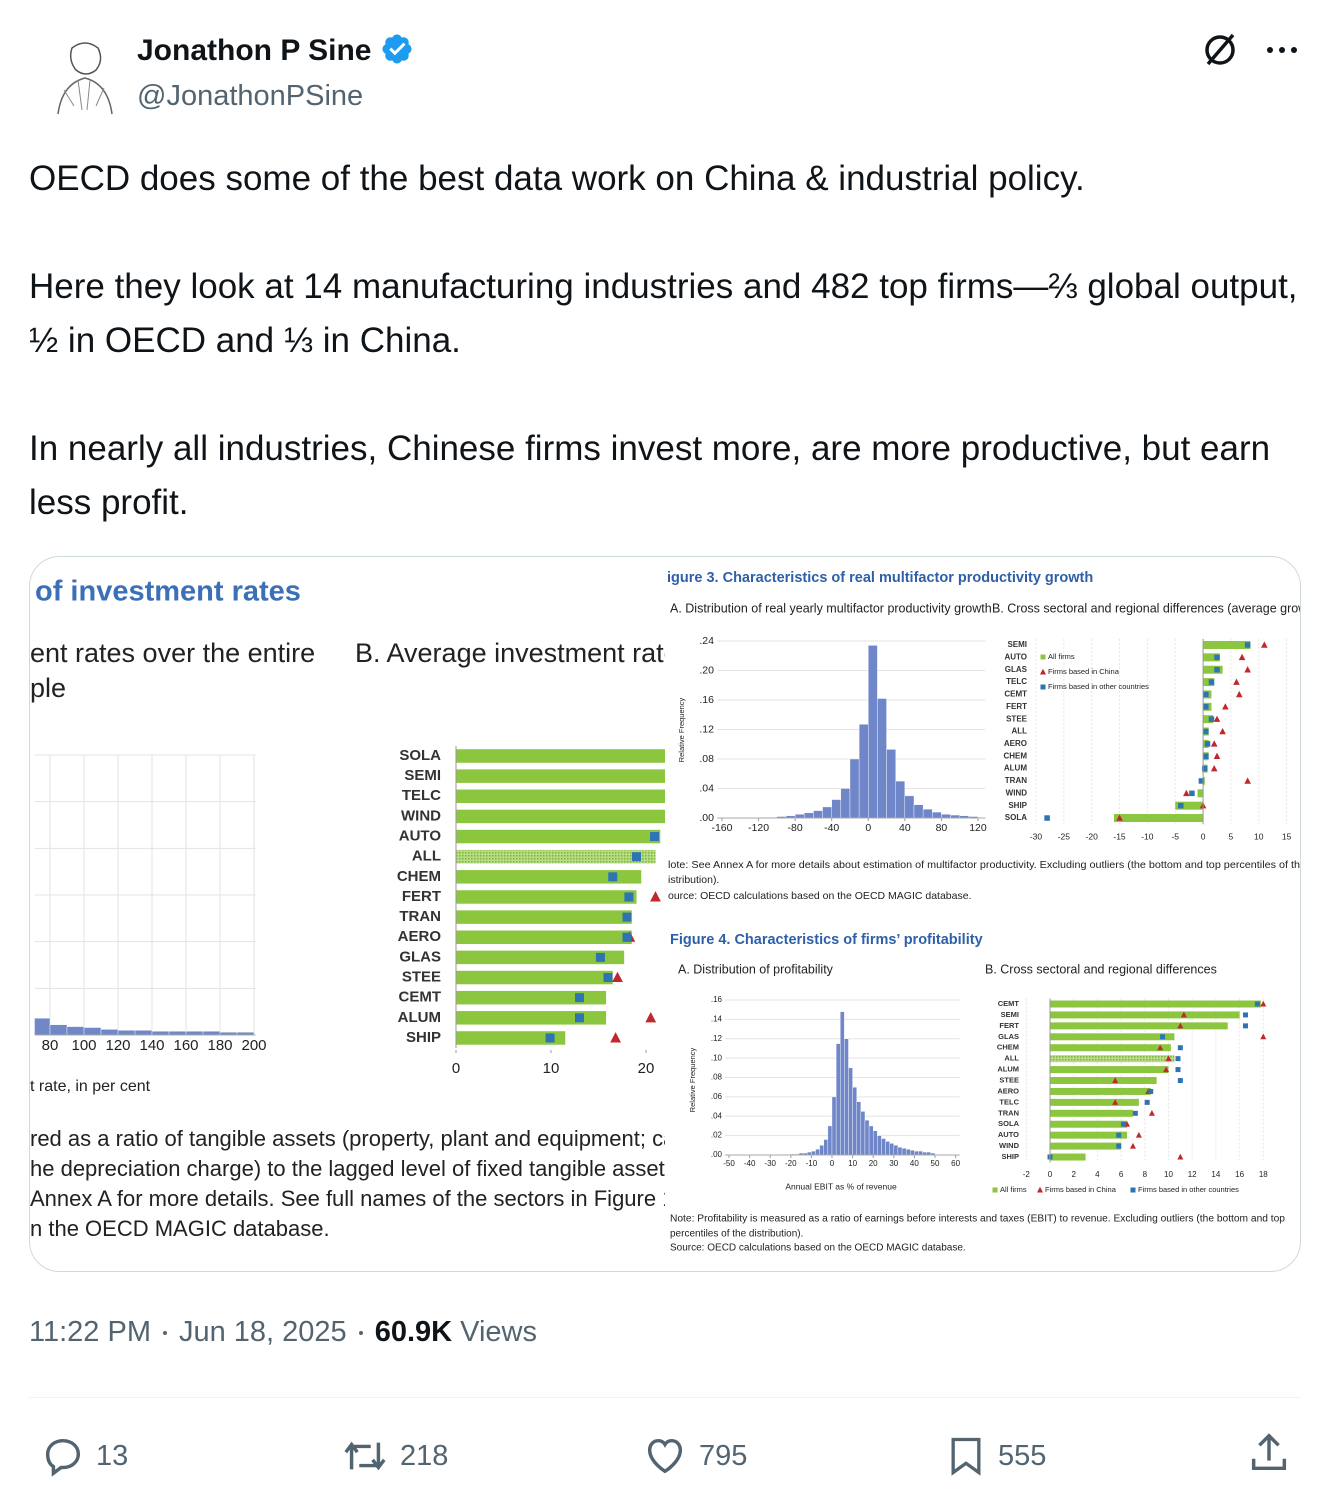 This screenshot has height=1498, width=1321. I want to click on reply-button: 13, so click(84, 1456).